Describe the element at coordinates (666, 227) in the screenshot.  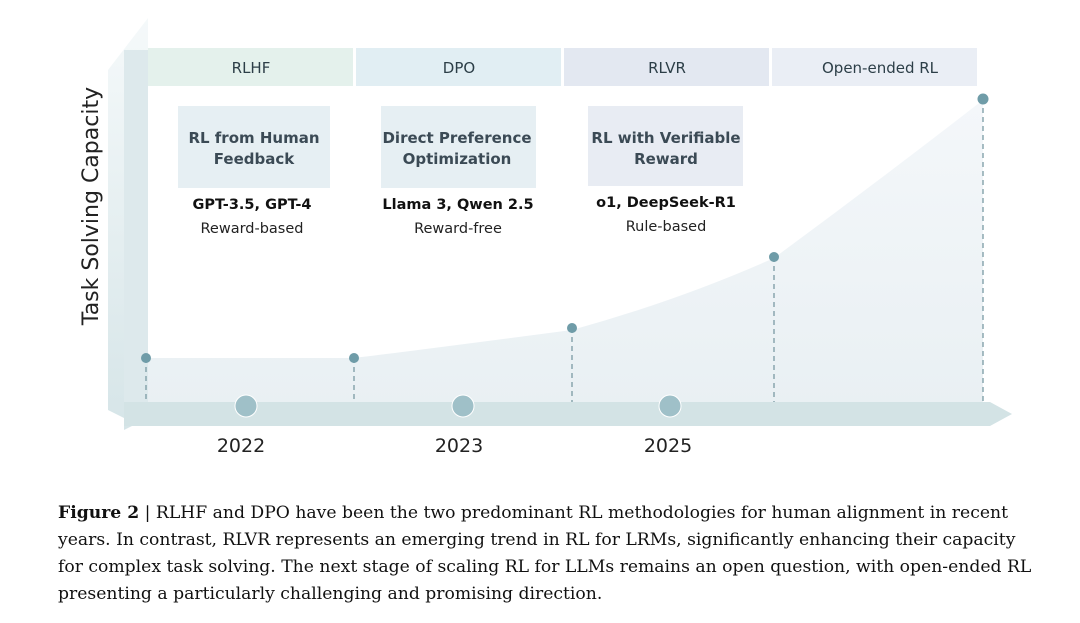
I see `reward-rlvr: Rule-based` at that location.